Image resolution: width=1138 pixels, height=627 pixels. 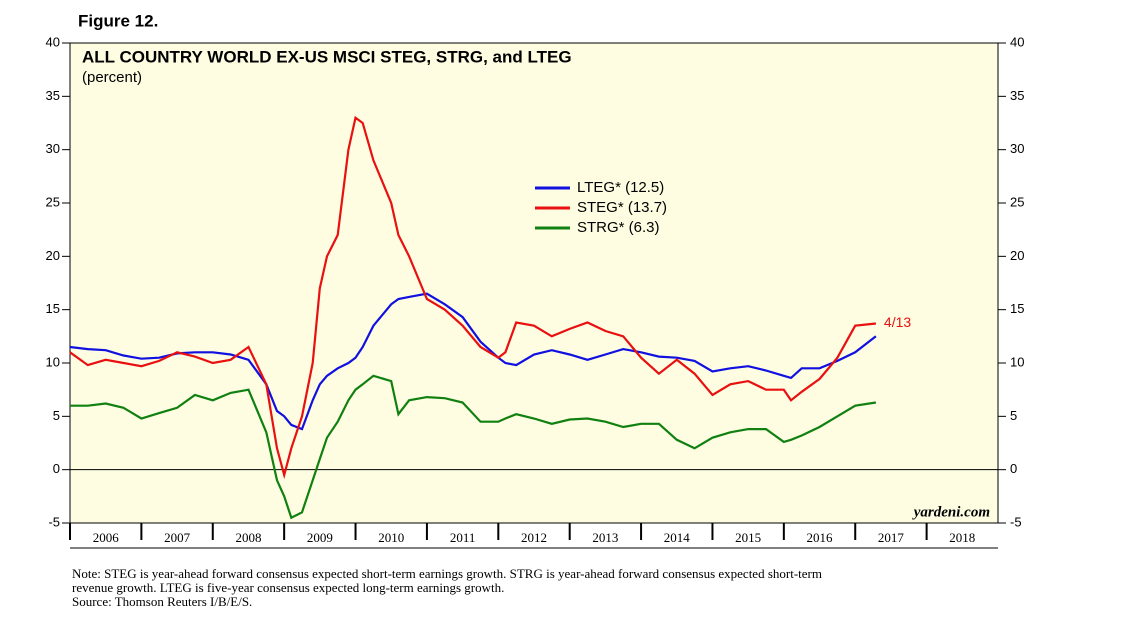 I want to click on legend-label: STEG* (13.7), so click(x=622, y=207).